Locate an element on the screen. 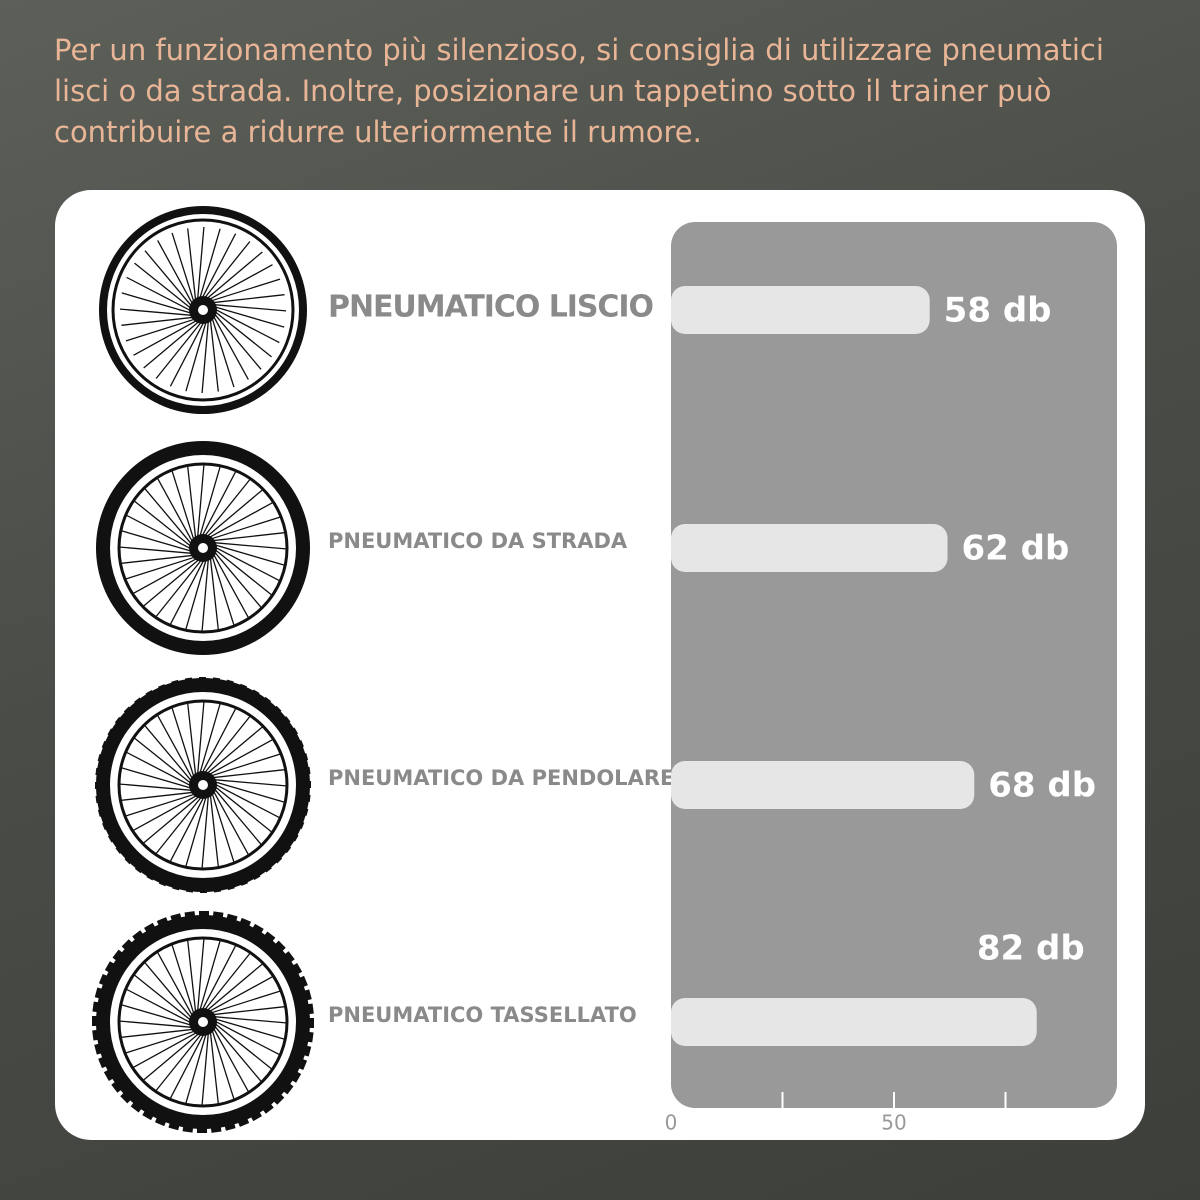 The height and width of the screenshot is (1200, 1200). wheel-icons is located at coordinates (203, 669).